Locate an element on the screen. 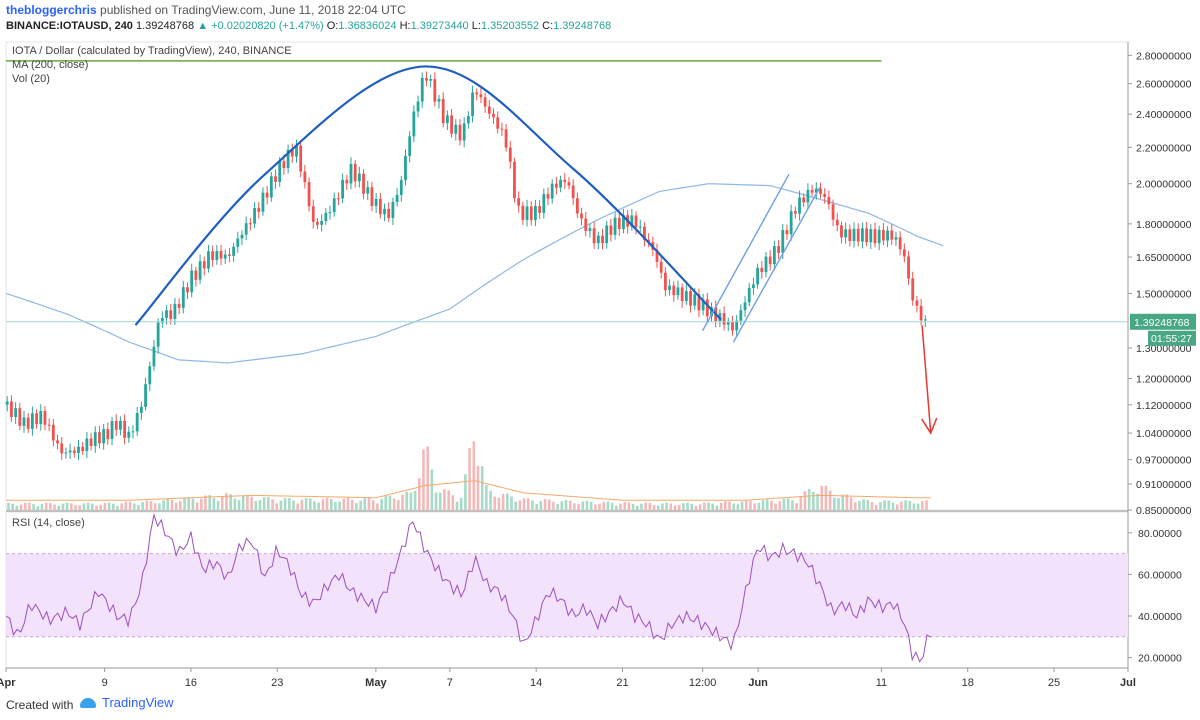 The width and height of the screenshot is (1200, 720). price-tick-label: 1.12000000 is located at coordinates (1164, 406).